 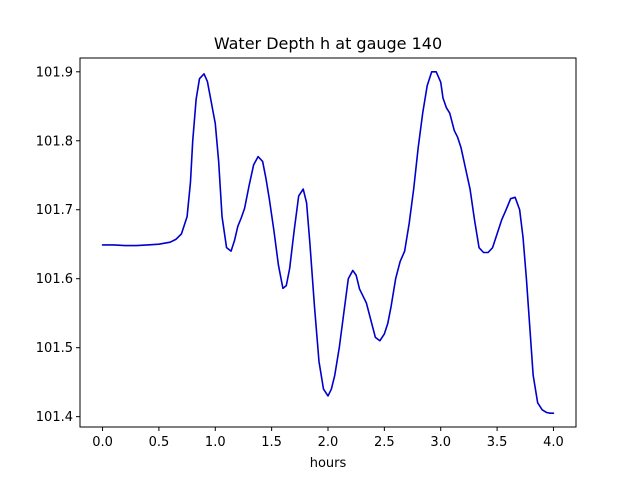 What do you see at coordinates (54, 210) in the screenshot?
I see `y-tick-label: 101.7` at bounding box center [54, 210].